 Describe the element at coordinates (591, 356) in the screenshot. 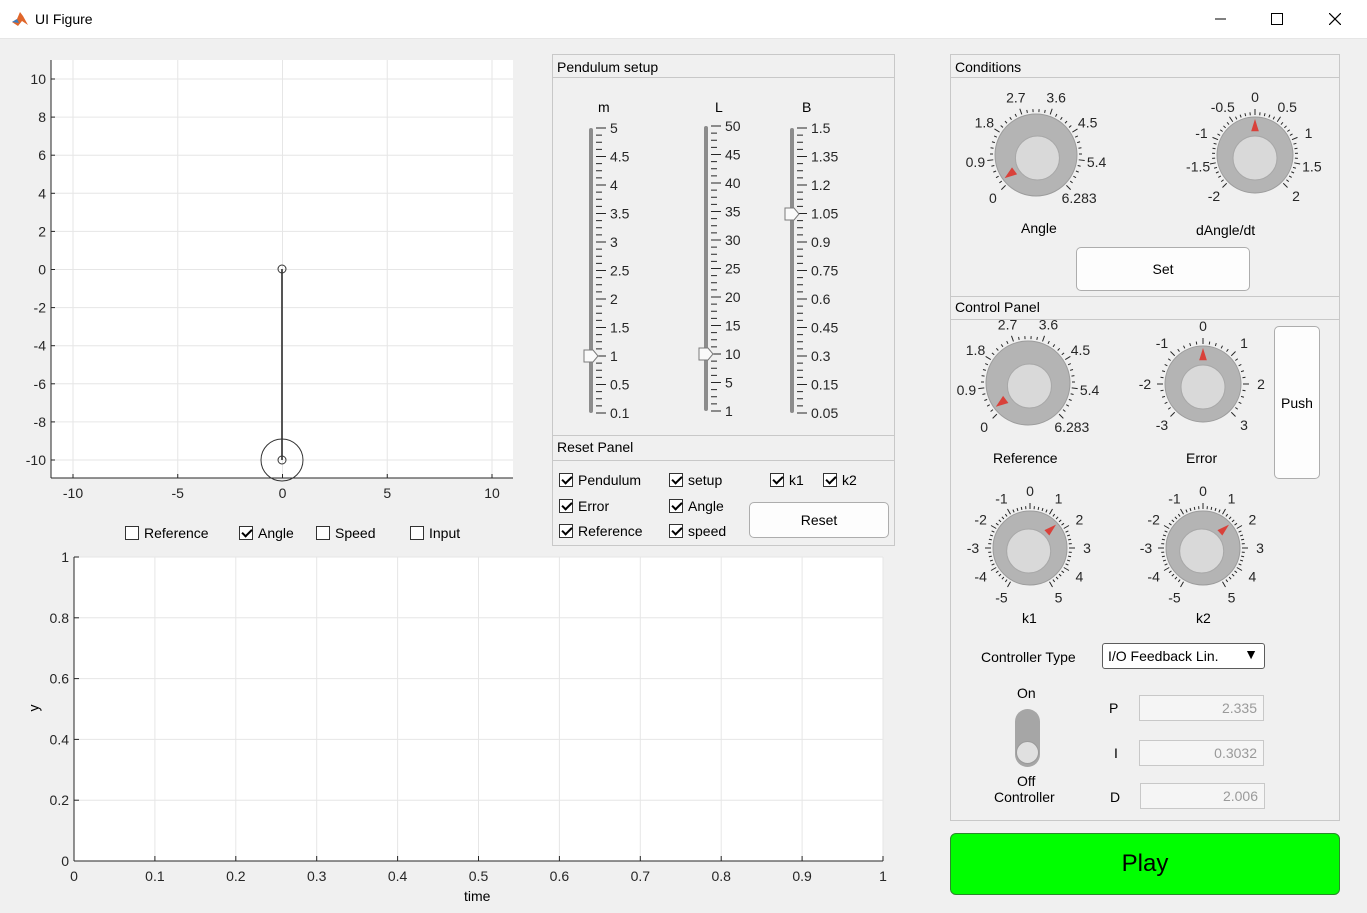

I see `slider-thumb-m` at that location.